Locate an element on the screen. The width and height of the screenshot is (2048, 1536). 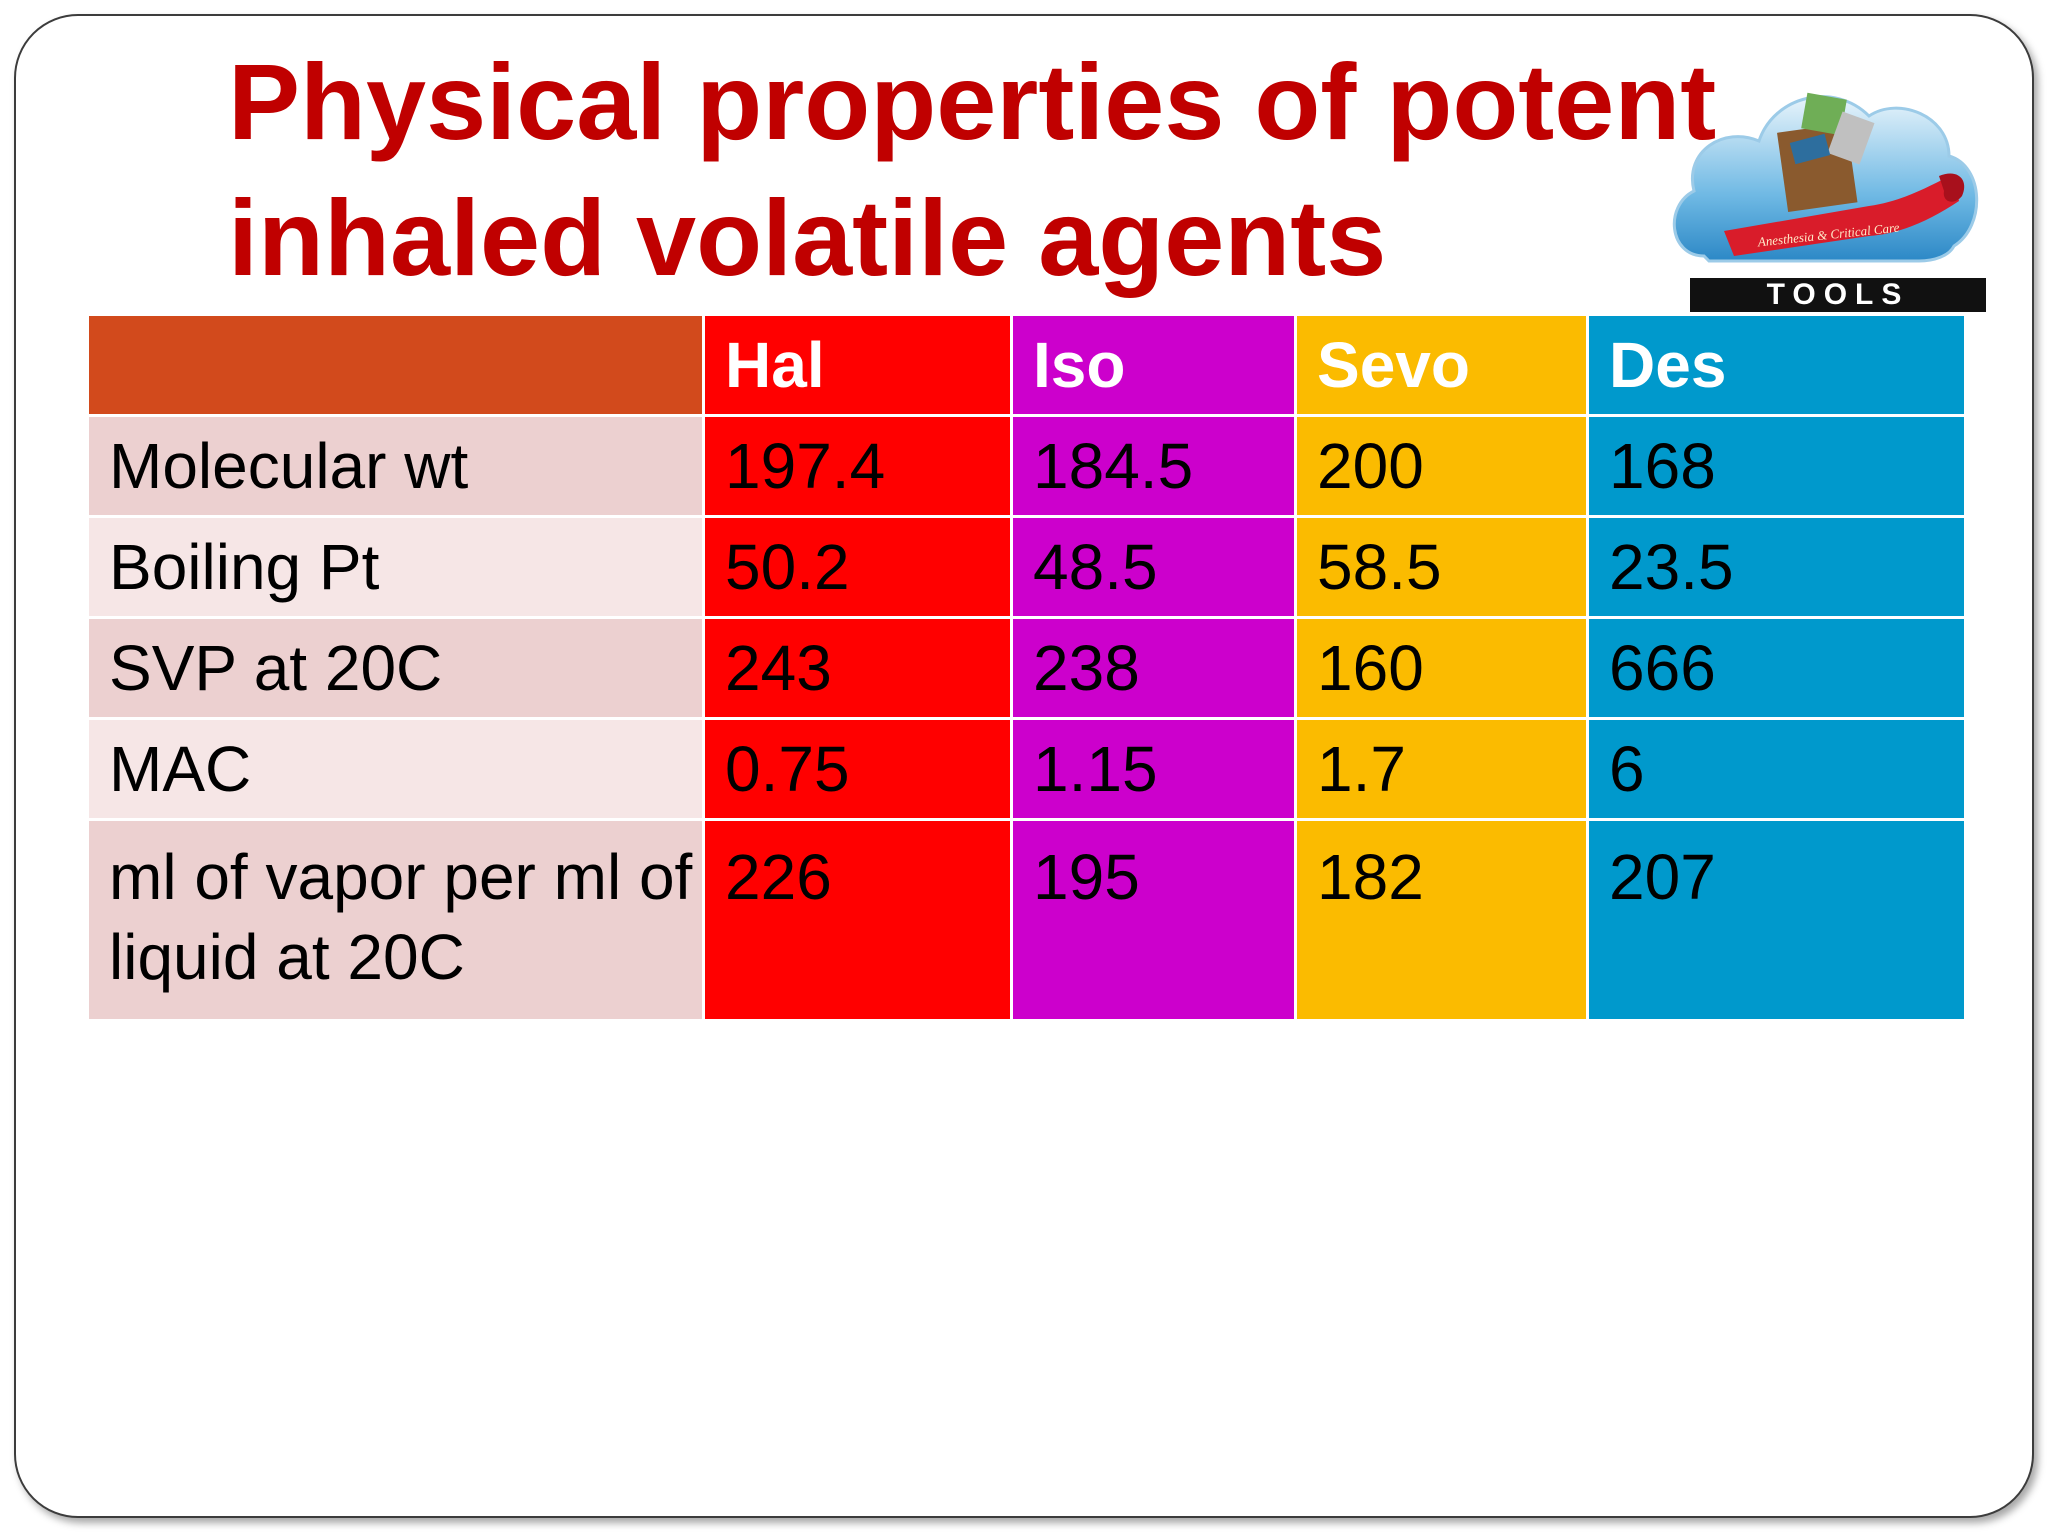
logo-word: TOOLS is located at coordinates (1838, 295).